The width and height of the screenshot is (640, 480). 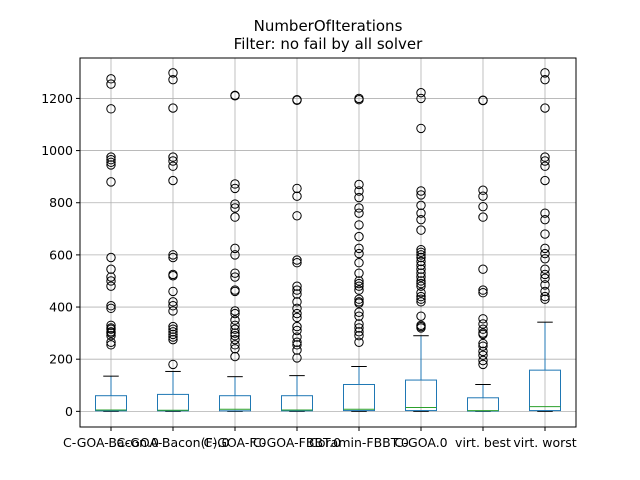 I want to click on x-tick-label: C-GOA-F.0, so click(x=235, y=442).